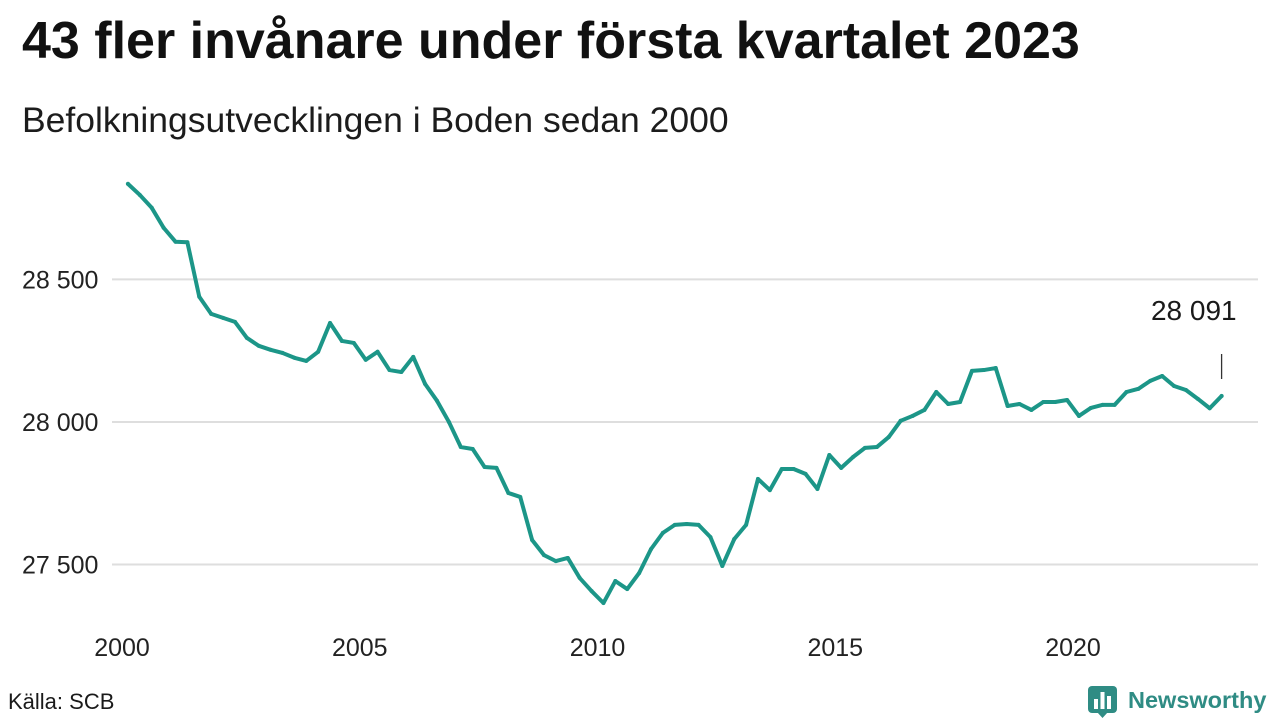  What do you see at coordinates (318, 351) in the screenshot?
I see `data-point: 2004-Q1: 28246` at bounding box center [318, 351].